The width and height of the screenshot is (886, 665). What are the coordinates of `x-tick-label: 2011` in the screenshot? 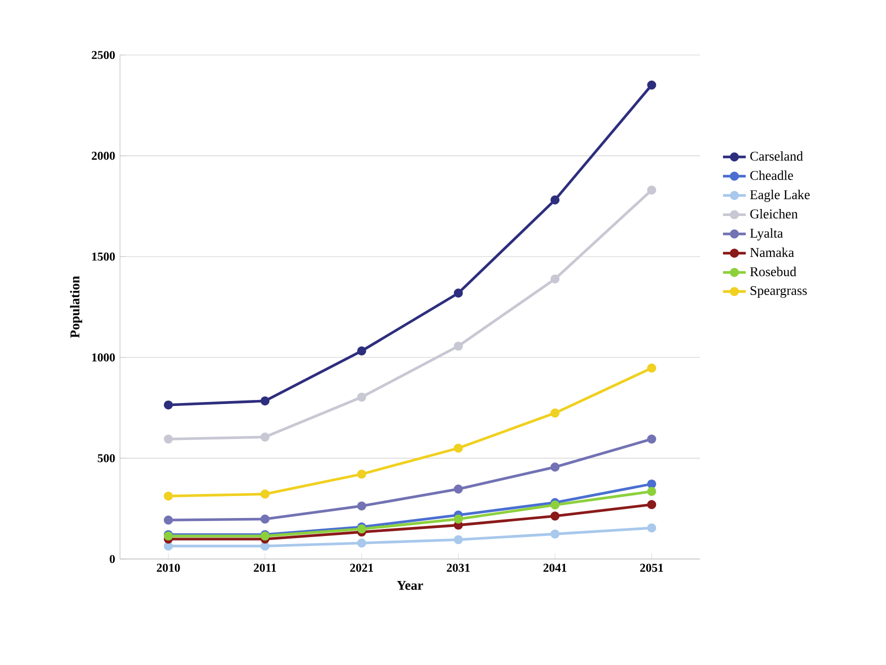 It's located at (265, 568).